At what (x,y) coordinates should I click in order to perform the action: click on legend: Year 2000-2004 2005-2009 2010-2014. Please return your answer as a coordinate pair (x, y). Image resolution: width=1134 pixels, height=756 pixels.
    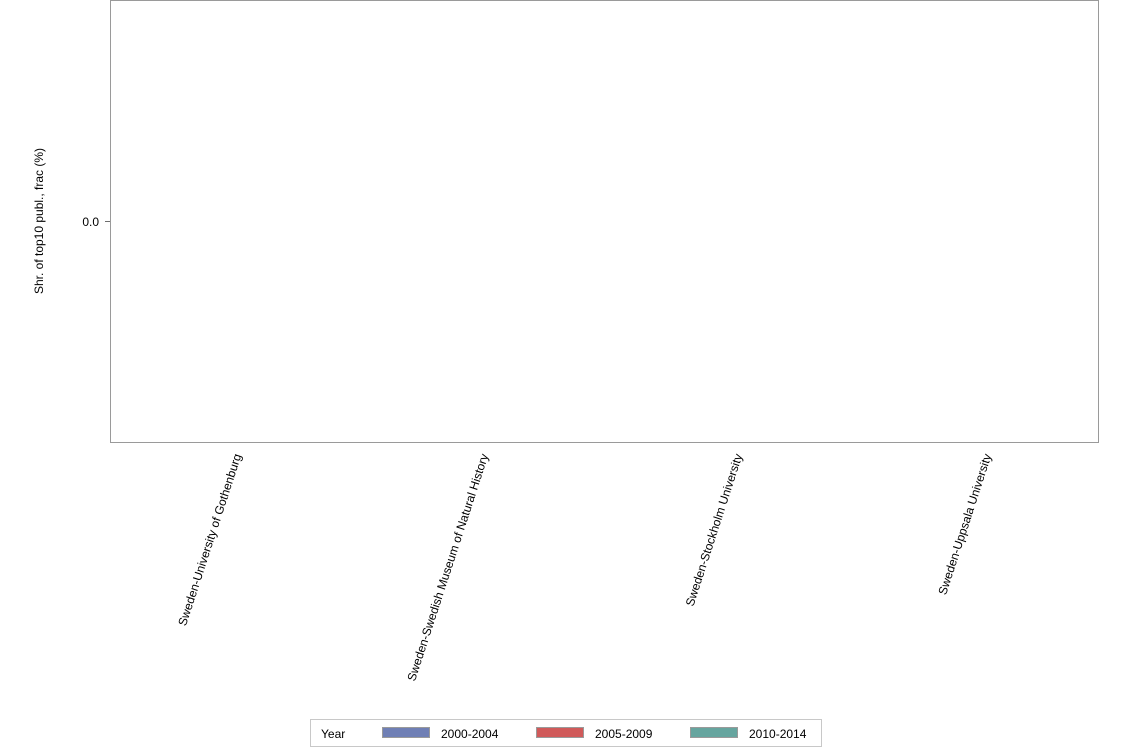
    Looking at the image, I should click on (566, 733).